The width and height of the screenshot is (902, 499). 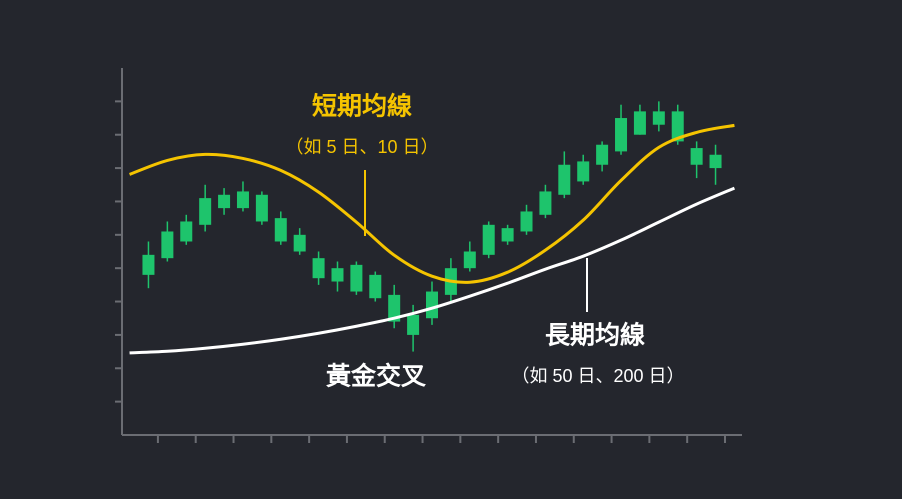 I want to click on golden-cross-label: 黃金交叉, so click(x=376, y=376).